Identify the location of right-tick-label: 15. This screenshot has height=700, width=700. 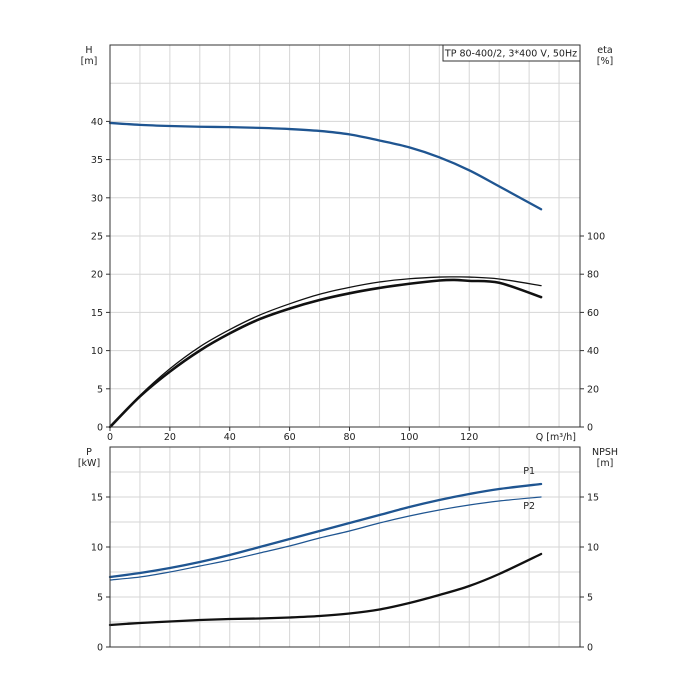
(593, 498).